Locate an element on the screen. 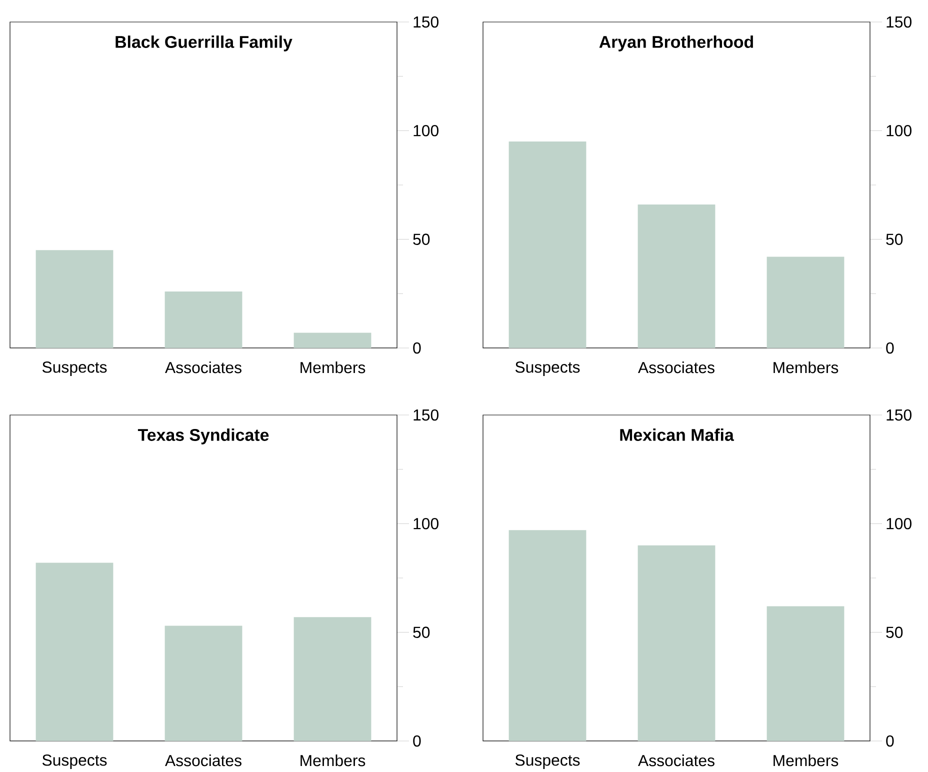  text: Mexican Mafia is located at coordinates (677, 434).